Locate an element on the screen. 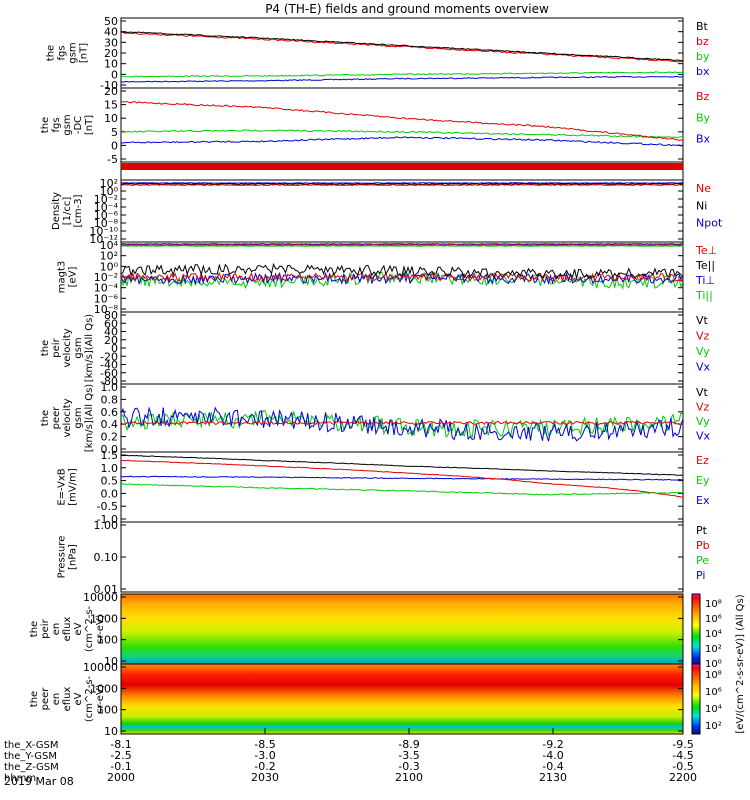 This screenshot has height=800, width=750. y-tick-label: 100 is located at coordinates (107, 710).